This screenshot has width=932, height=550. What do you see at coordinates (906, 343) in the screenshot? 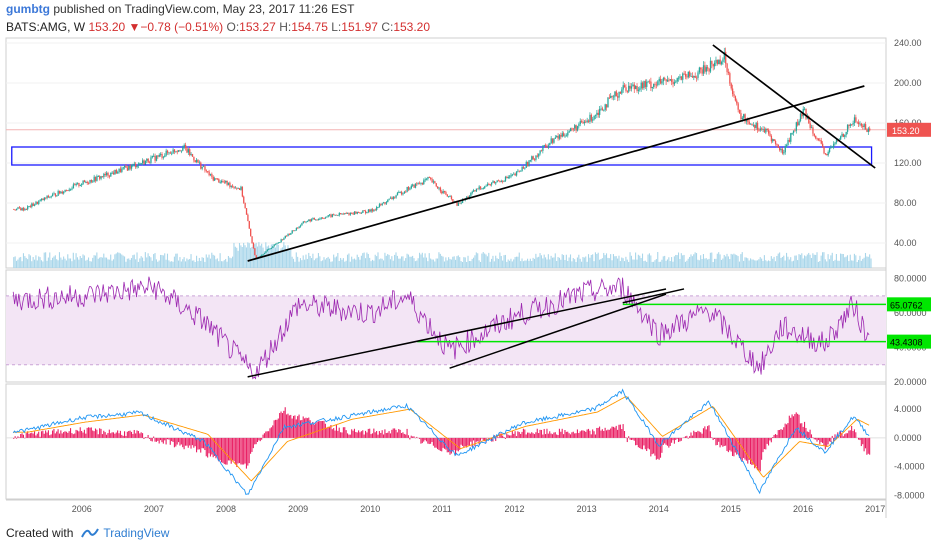
I see `rsi-level-label: 43.4308` at bounding box center [906, 343].